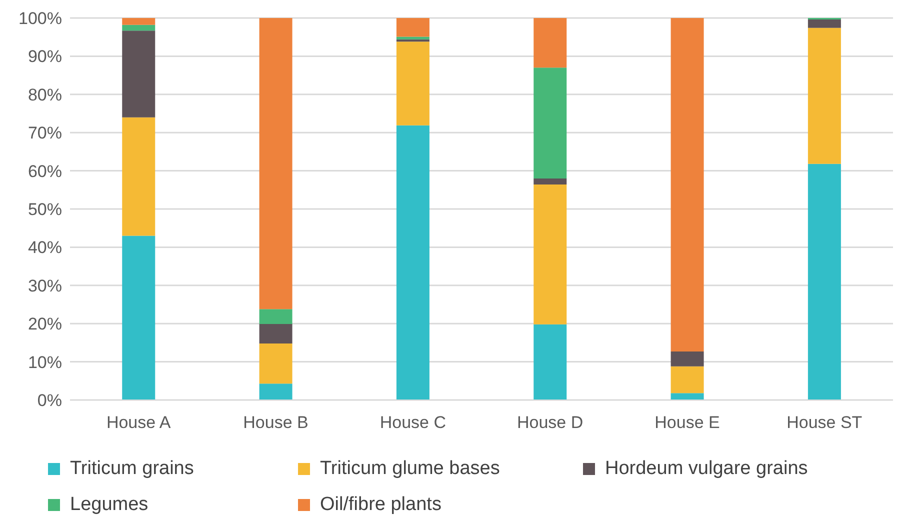 This screenshot has width=911, height=524. What do you see at coordinates (45, 362) in the screenshot?
I see `y-tick-label: 10%` at bounding box center [45, 362].